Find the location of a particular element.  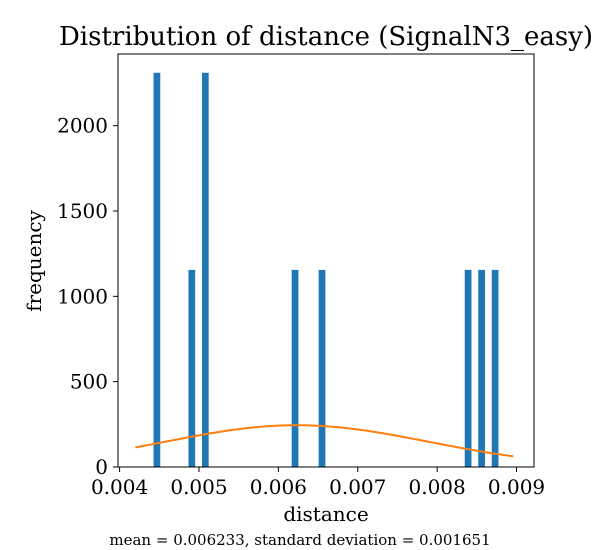

y-tick-label: 0 is located at coordinates (101, 467).